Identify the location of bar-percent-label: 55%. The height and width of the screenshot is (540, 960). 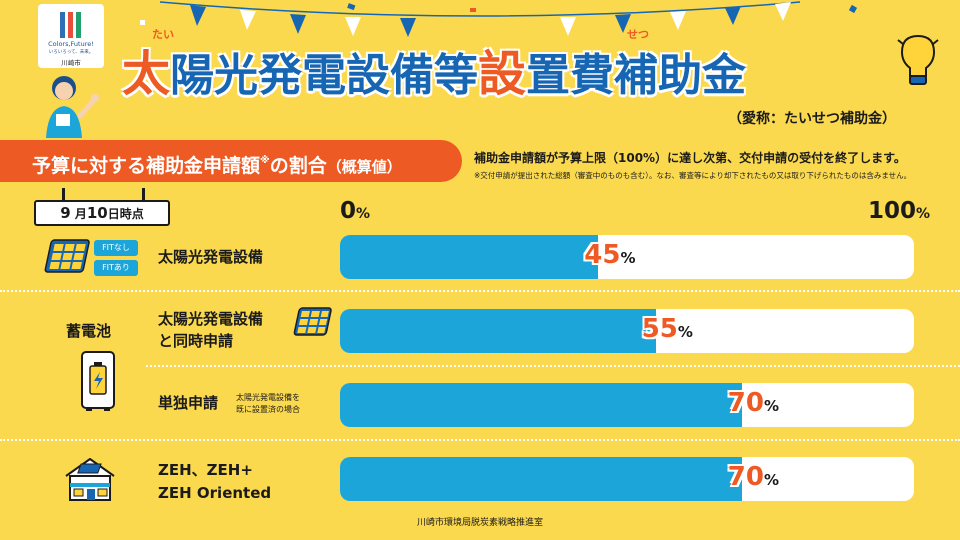
(667, 329).